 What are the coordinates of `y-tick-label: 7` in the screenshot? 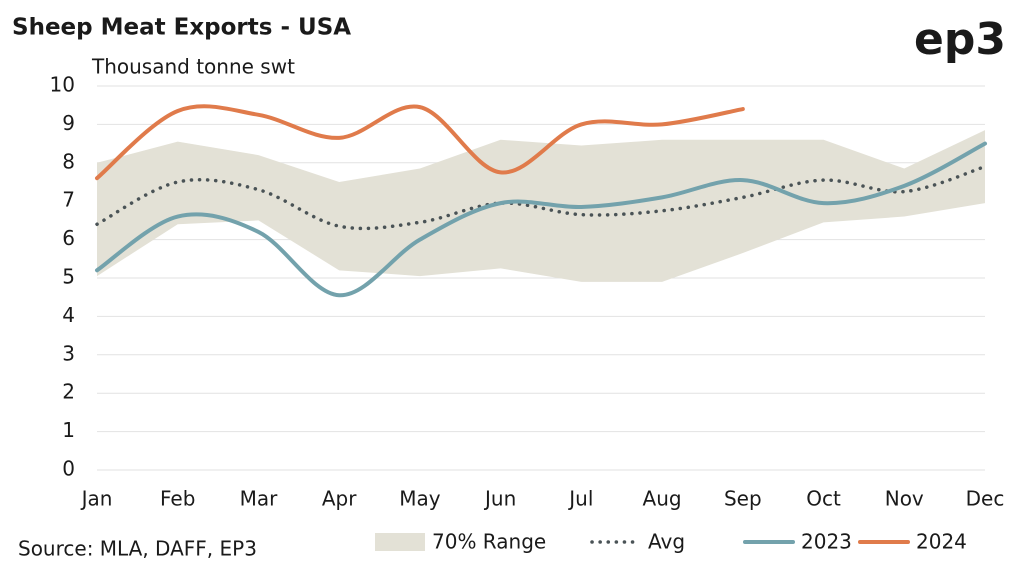 It's located at (68, 200).